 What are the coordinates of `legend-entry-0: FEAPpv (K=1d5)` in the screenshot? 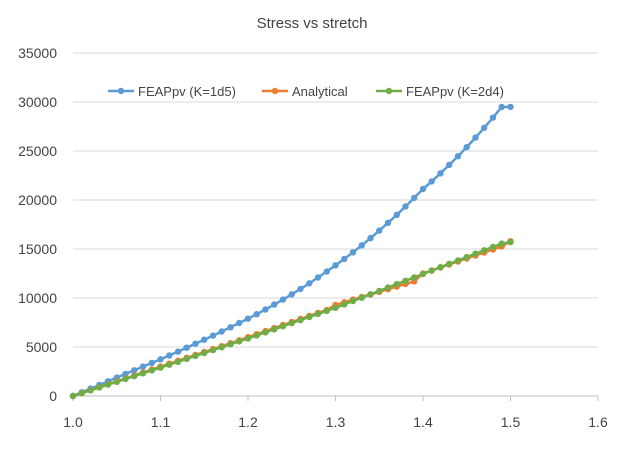 It's located at (172, 91).